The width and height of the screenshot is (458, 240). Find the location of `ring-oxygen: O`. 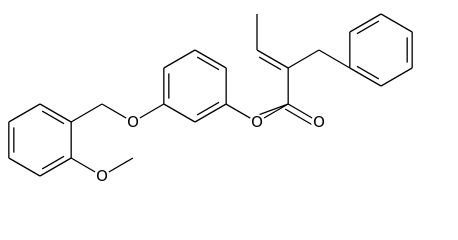

ring-oxygen: O is located at coordinates (257, 122).